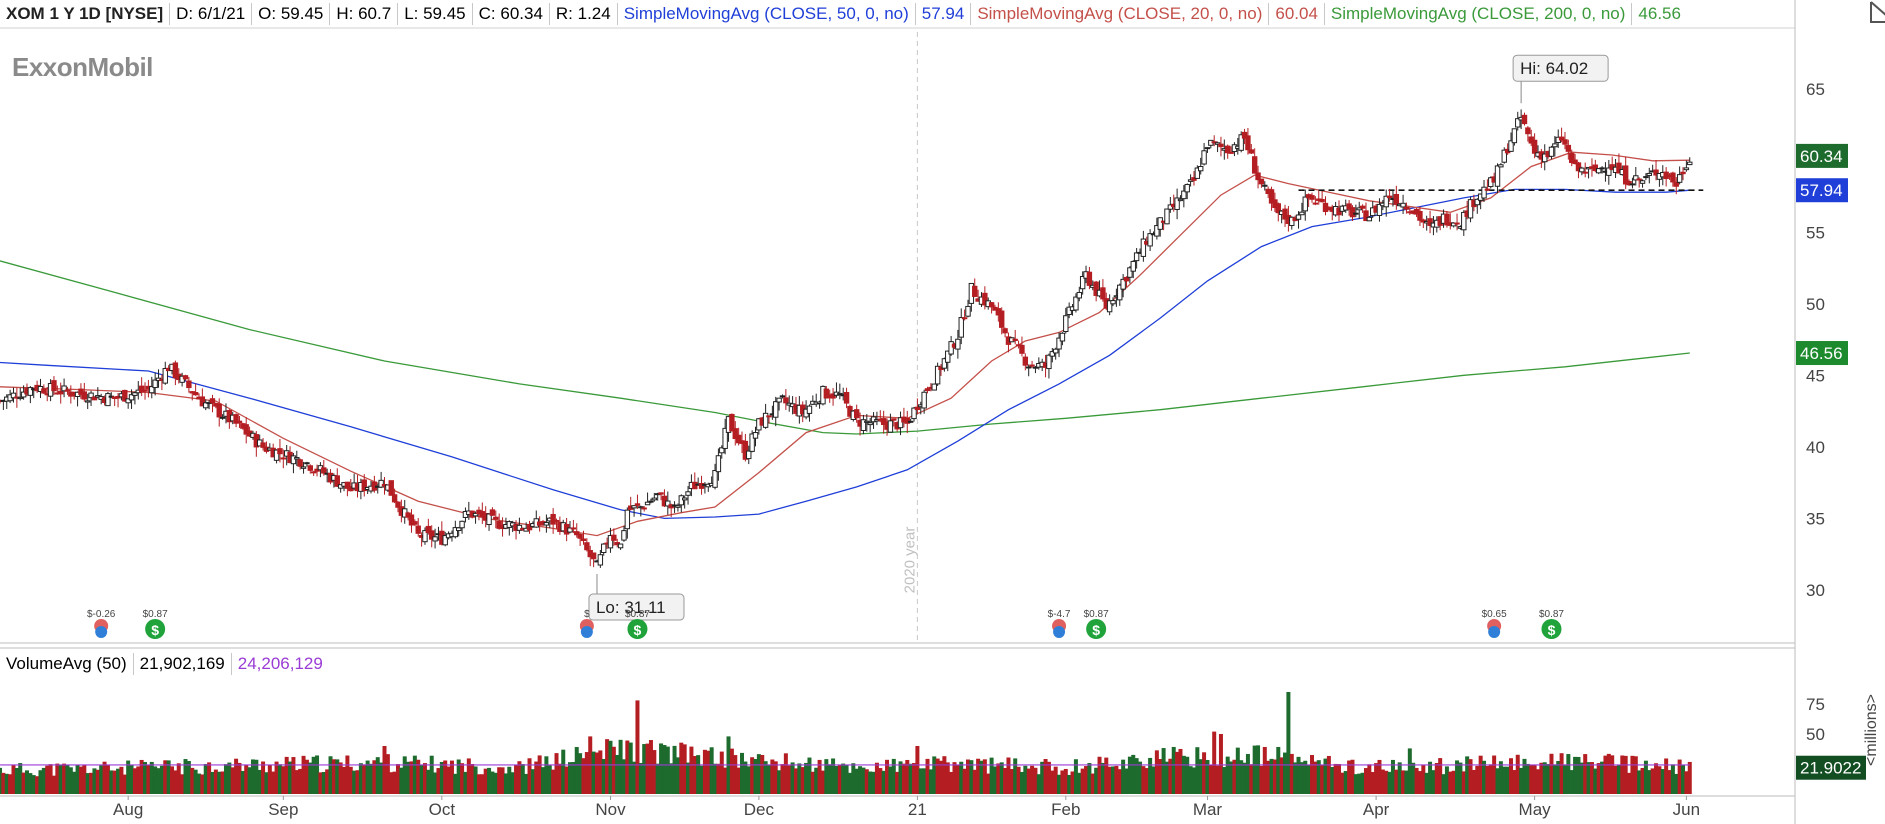  Describe the element at coordinates (85, 14) in the screenshot. I see `symbol-label: XOM 1 Y 1D [NYSE]` at that location.